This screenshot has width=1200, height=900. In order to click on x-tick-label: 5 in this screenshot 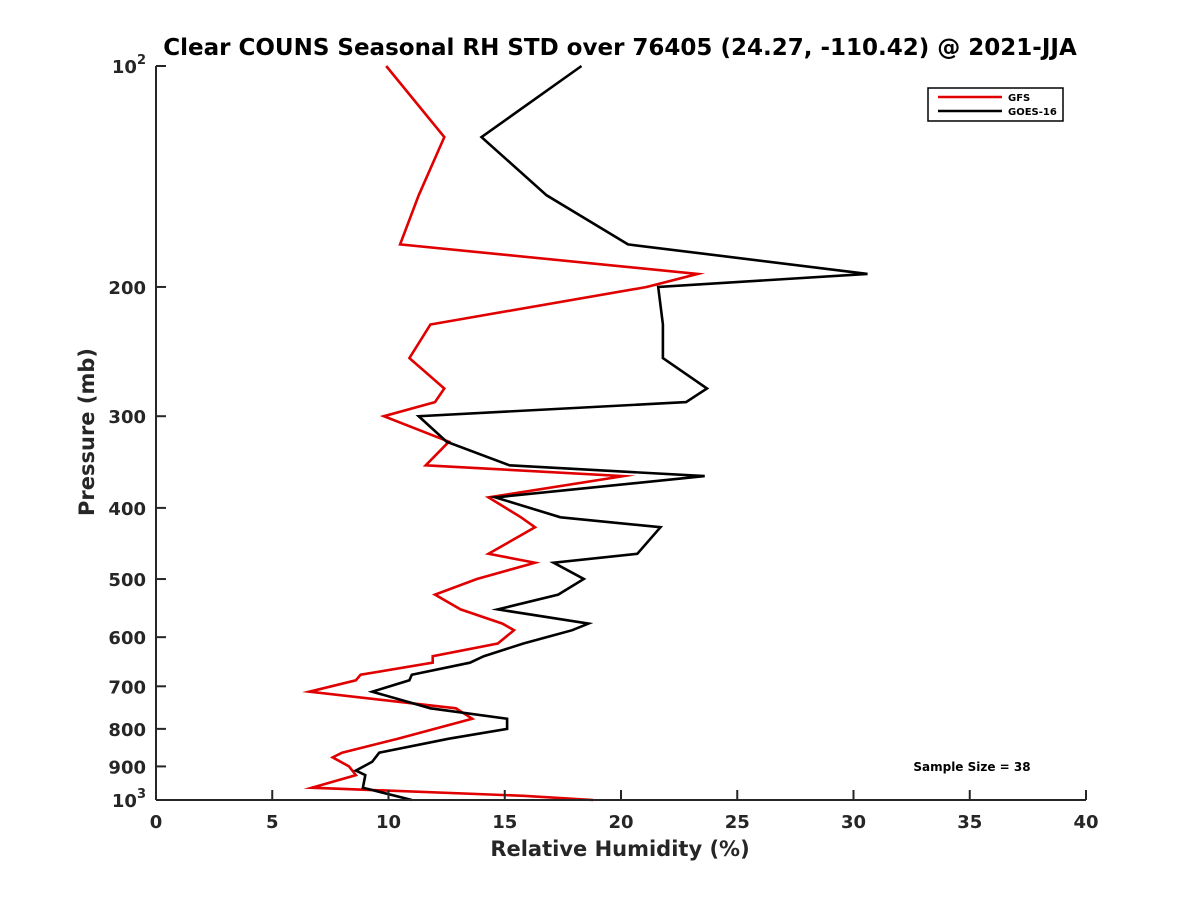, I will do `click(272, 822)`.